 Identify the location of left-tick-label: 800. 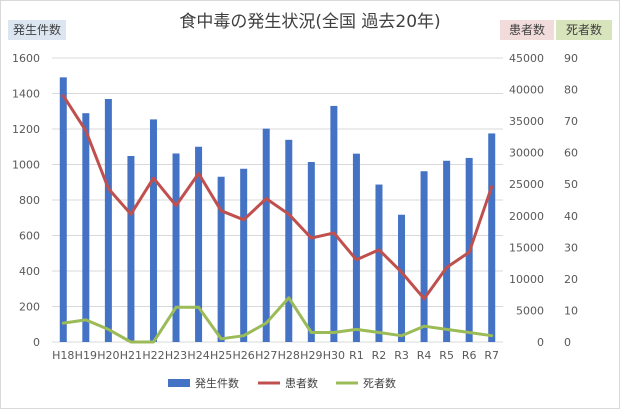
(29, 200).